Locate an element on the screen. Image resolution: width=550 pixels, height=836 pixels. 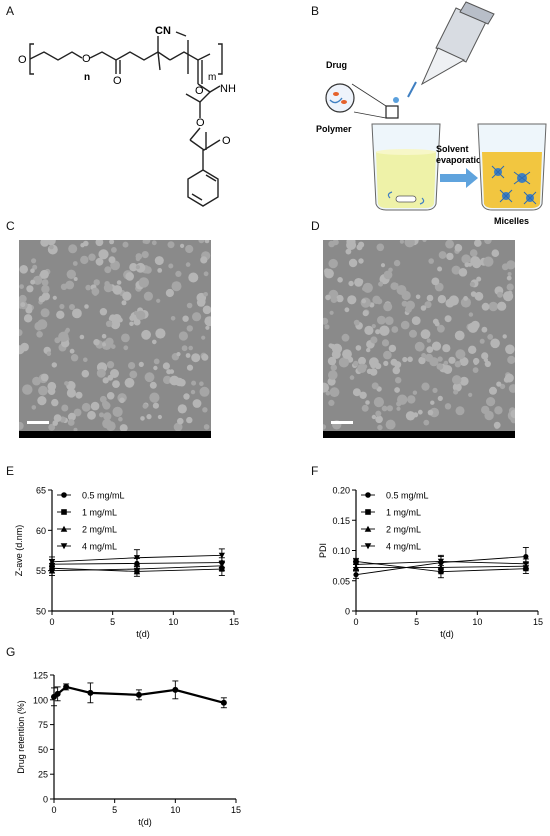
benzoate-oxygen-label: O is located at coordinates (200, 123).